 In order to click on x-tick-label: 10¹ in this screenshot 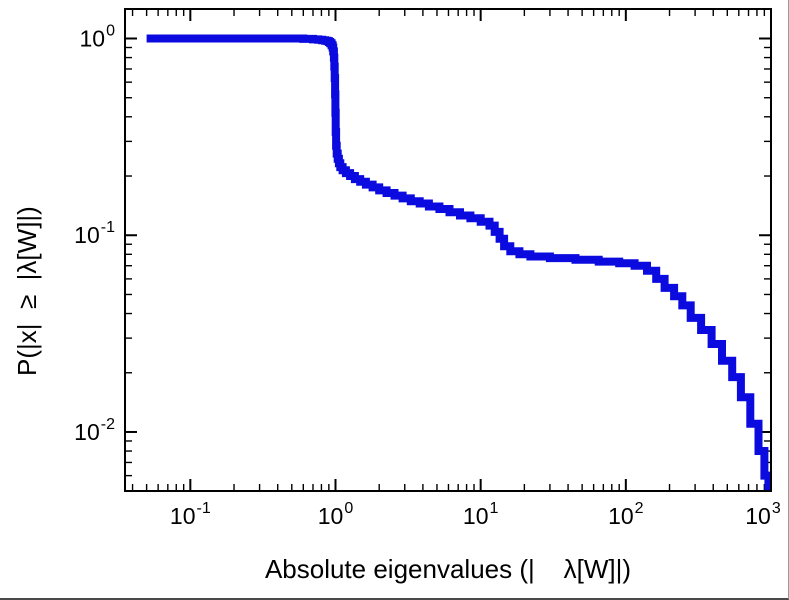, I will do `click(481, 514)`.